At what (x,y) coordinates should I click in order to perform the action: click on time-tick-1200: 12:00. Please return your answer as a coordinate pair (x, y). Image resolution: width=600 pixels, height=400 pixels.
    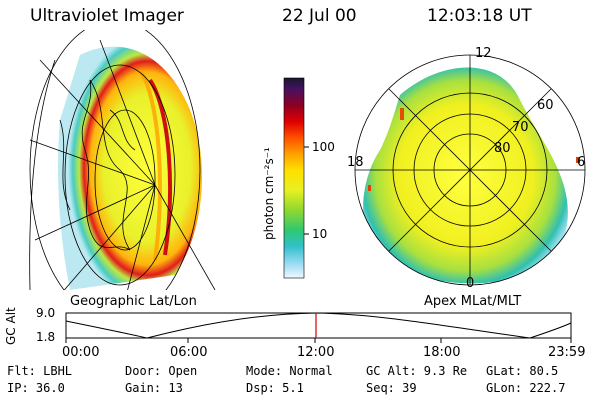
    Looking at the image, I should click on (316, 352).